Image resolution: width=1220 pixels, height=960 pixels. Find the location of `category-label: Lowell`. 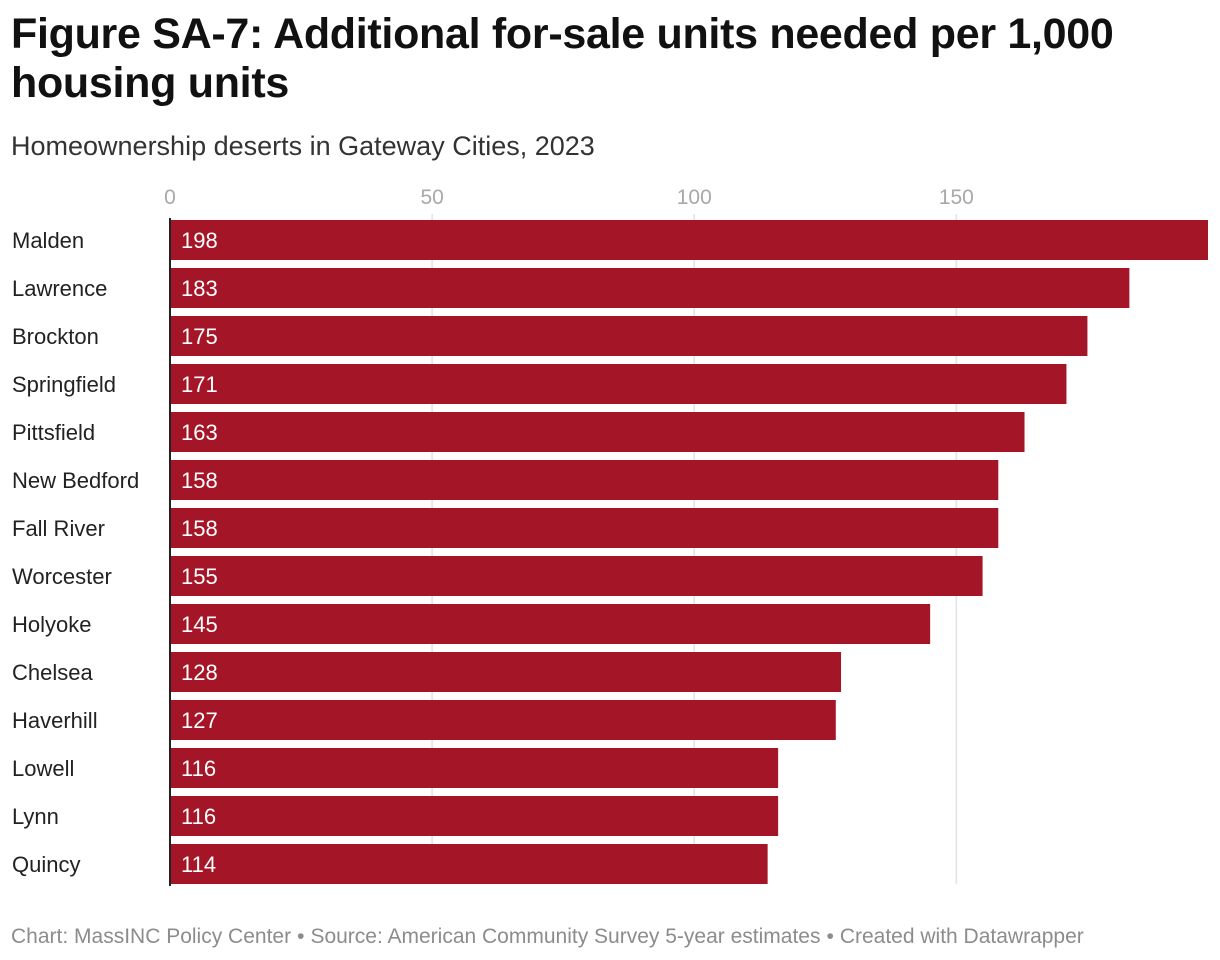

category-label: Lowell is located at coordinates (43, 768).